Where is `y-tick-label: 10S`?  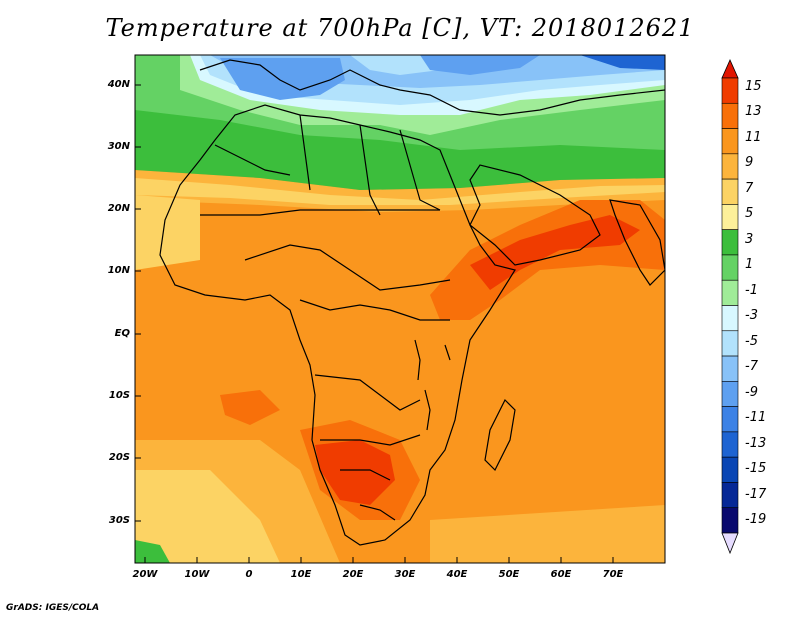
y-tick-label: 10S is located at coordinates (119, 395).